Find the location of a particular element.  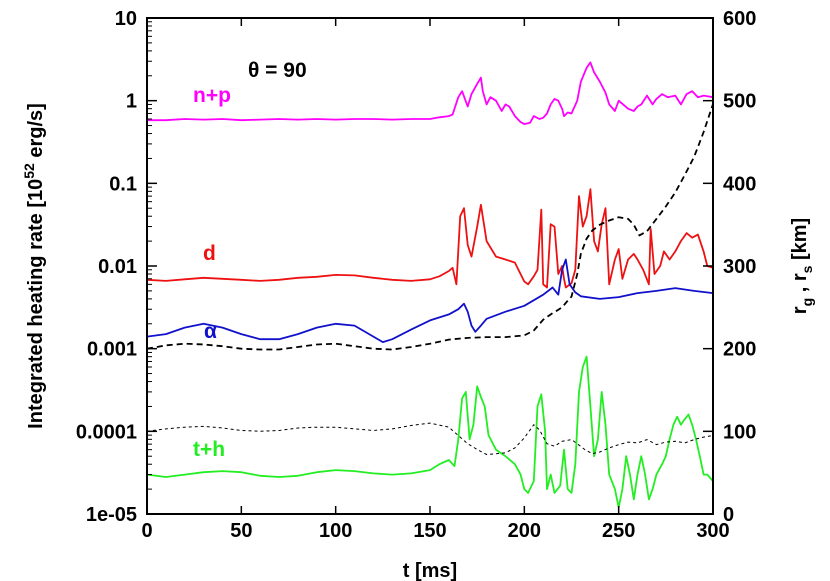

x-tick-label: 300 is located at coordinates (712, 531).